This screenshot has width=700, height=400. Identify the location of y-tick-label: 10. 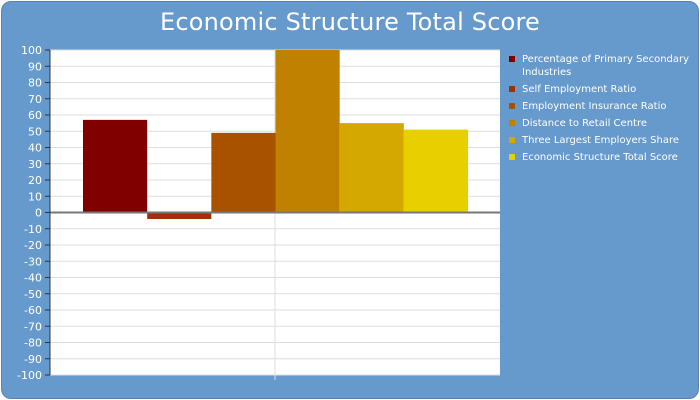
(35, 196).